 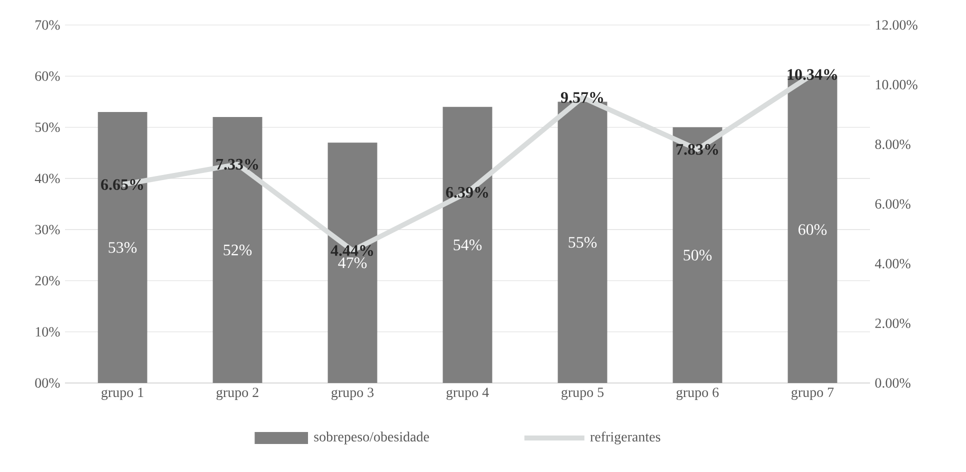 What do you see at coordinates (813, 394) in the screenshot?
I see `x-tick-label: grupo 7` at bounding box center [813, 394].